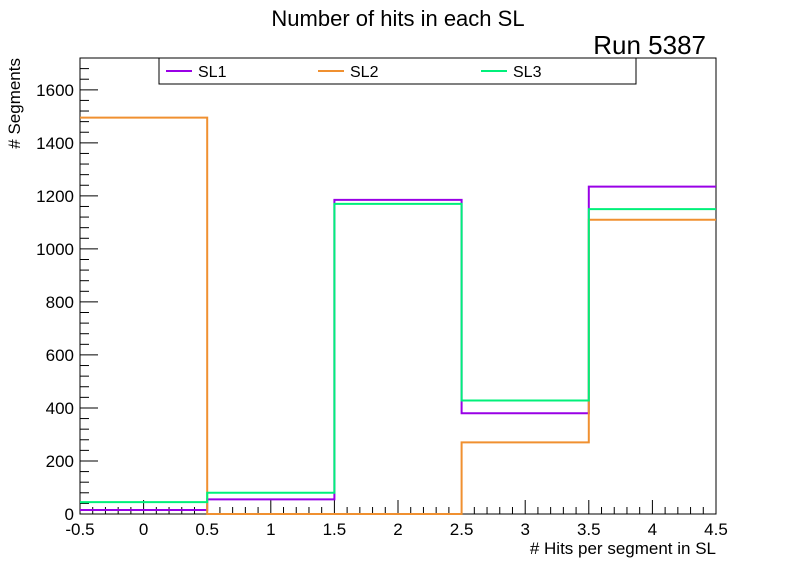 This screenshot has width=796, height=572. What do you see at coordinates (364, 72) in the screenshot?
I see `legend-label-sl2: SL2` at bounding box center [364, 72].